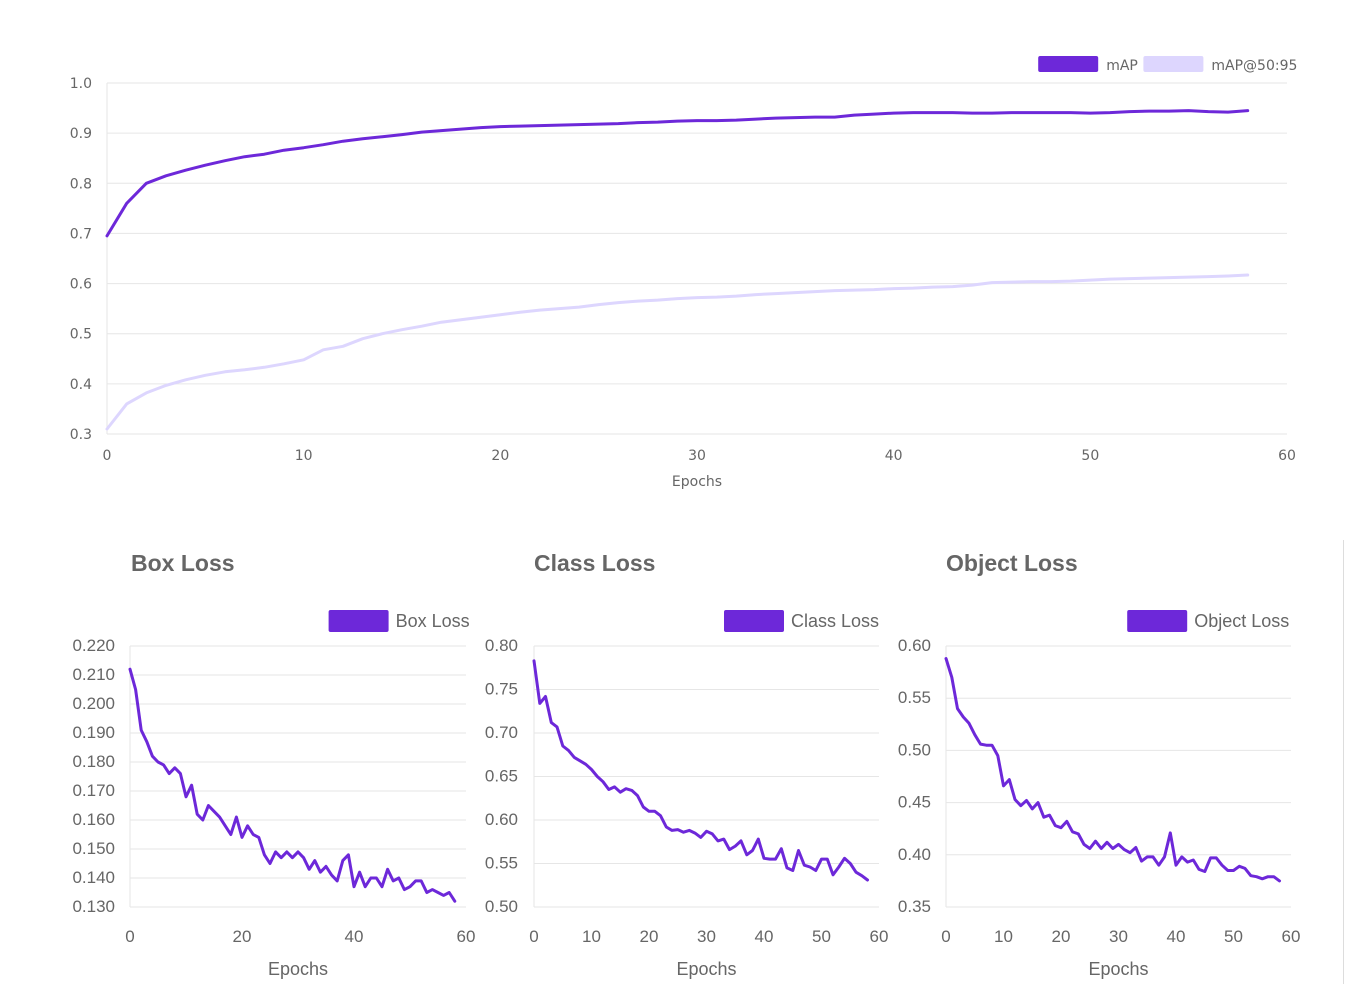 The height and width of the screenshot is (984, 1347). I want to click on y-tick-label: 0.130, so click(93, 906).